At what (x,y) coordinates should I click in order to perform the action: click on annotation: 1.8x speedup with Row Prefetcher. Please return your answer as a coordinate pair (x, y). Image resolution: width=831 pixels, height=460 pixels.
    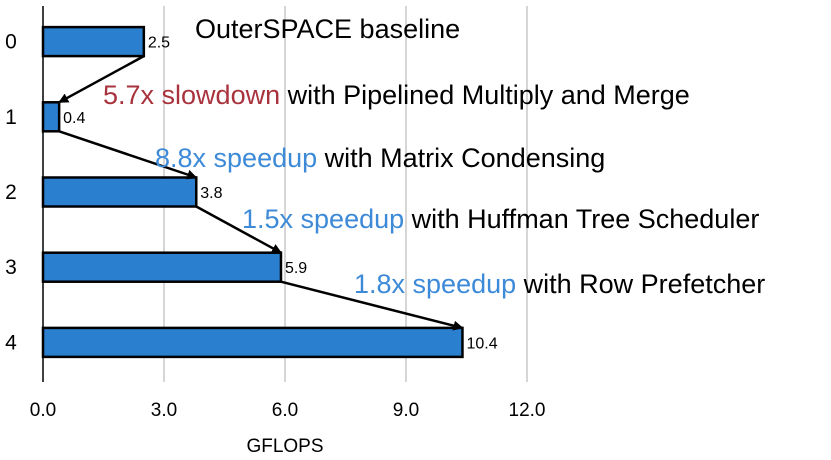
    Looking at the image, I should click on (559, 284).